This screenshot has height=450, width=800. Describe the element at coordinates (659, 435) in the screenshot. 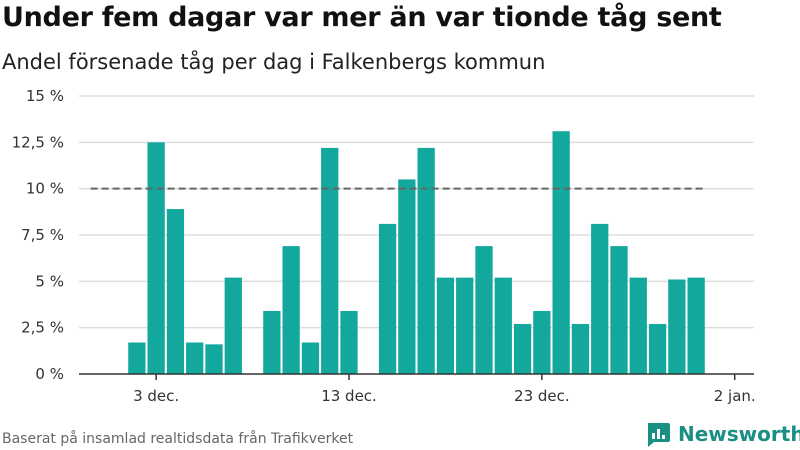

I see `newsworthy-logo-icon` at that location.